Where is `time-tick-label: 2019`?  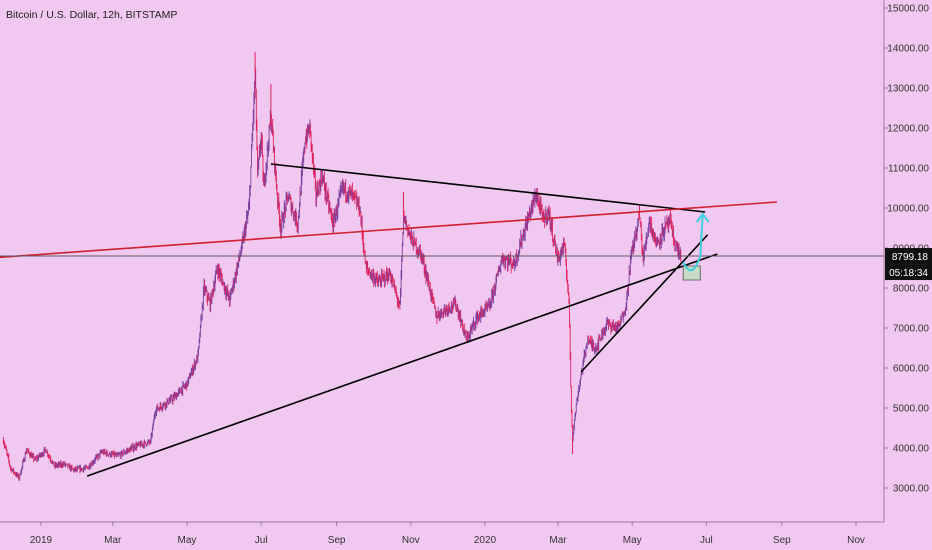 time-tick-label: 2019 is located at coordinates (41, 540).